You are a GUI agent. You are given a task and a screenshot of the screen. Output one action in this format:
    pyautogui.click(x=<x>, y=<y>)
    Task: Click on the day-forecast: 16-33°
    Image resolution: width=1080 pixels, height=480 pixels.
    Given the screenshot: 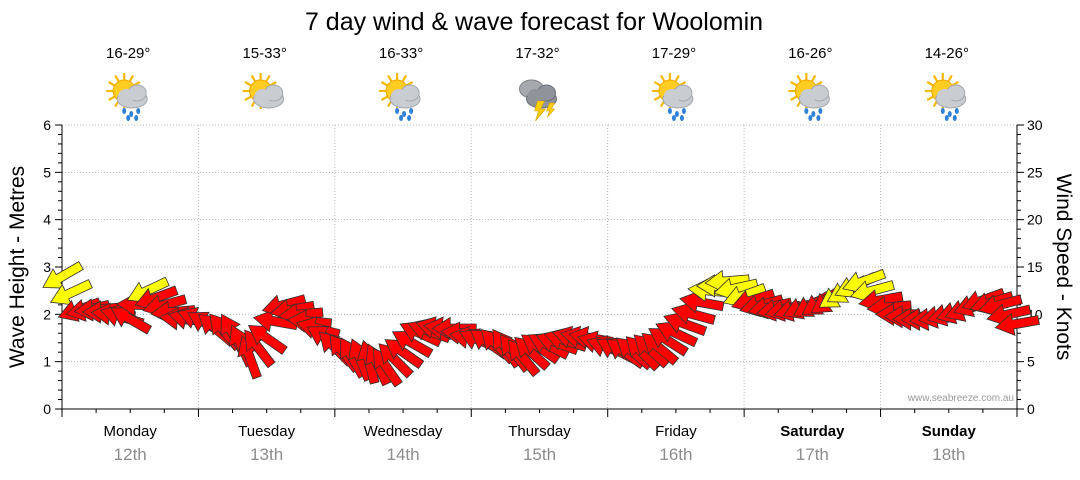 What is the action you would take?
    pyautogui.click(x=401, y=83)
    